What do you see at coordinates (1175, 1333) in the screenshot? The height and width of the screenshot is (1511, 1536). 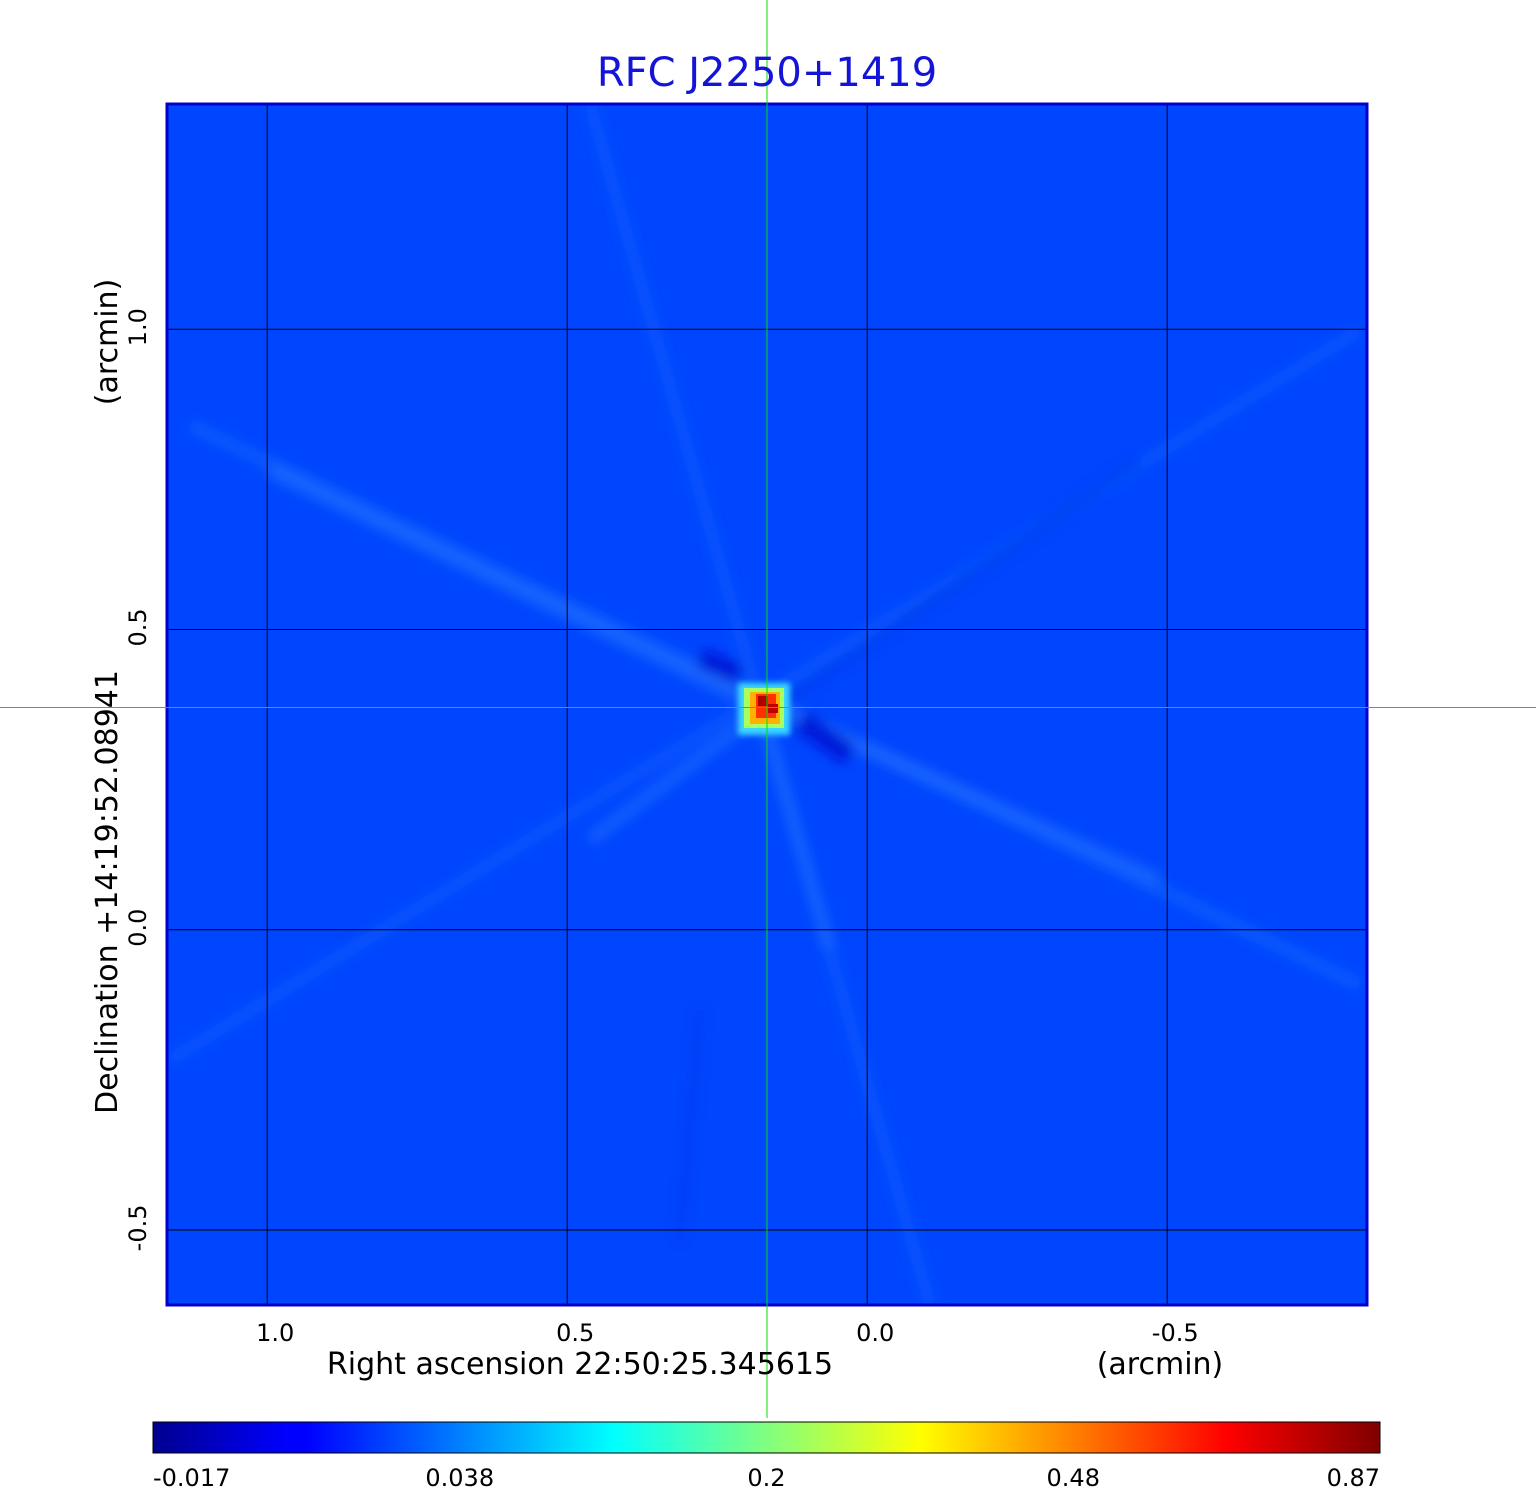 I see `x-tick-label: -0.5` at bounding box center [1175, 1333].